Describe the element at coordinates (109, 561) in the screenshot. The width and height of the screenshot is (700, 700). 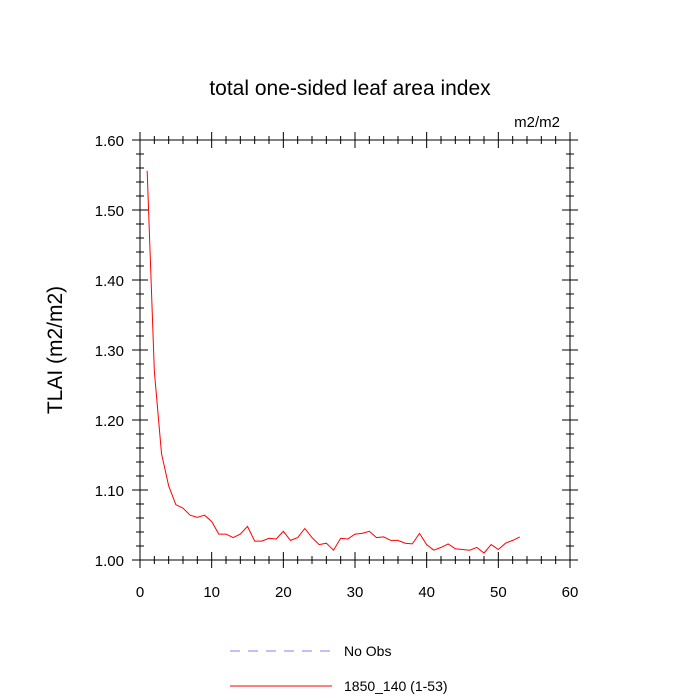
I see `y-tick-label: 1.00` at that location.